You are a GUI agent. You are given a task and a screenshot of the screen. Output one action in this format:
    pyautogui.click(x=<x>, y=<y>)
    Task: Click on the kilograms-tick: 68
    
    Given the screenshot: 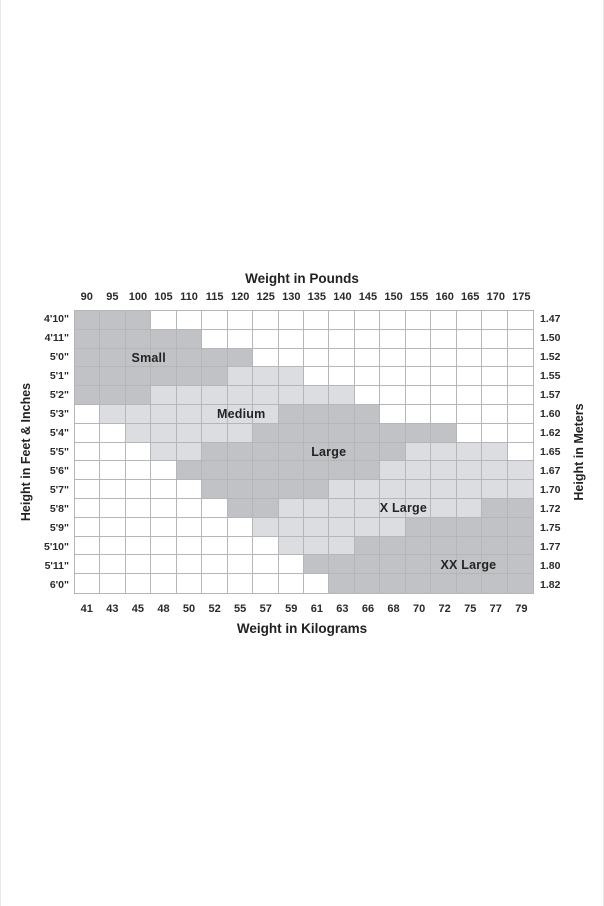 What is the action you would take?
    pyautogui.click(x=393, y=609)
    